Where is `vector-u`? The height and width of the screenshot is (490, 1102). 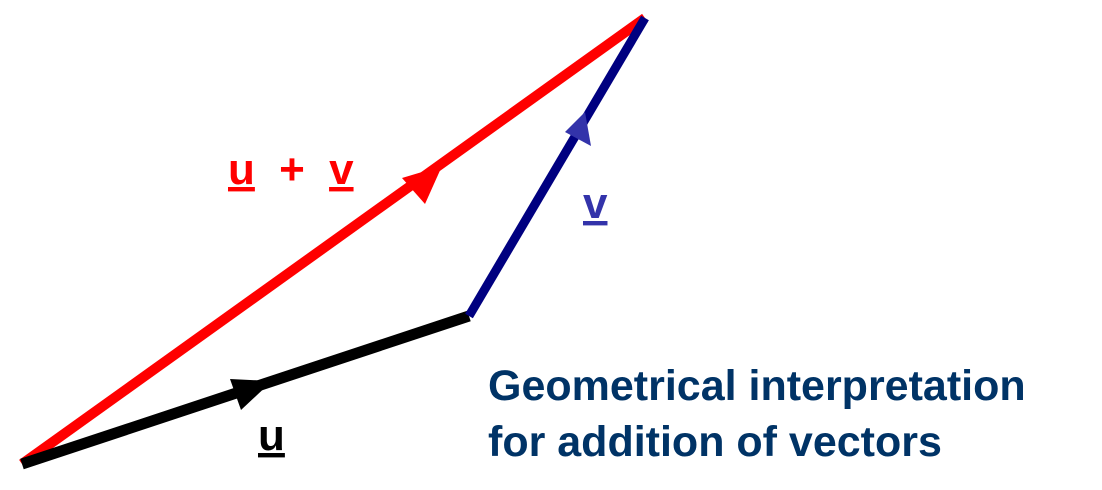 vector-u is located at coordinates (245, 390).